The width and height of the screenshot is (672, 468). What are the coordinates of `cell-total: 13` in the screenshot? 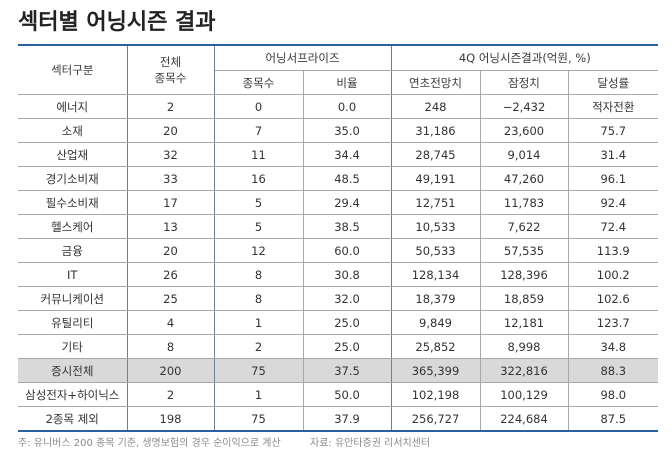 It's located at (171, 226).